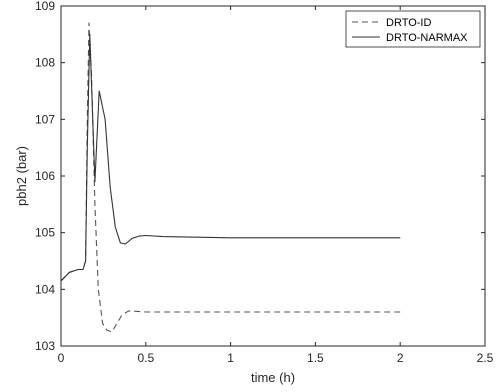  What do you see at coordinates (45, 346) in the screenshot?
I see `y-tick-label: 103` at bounding box center [45, 346].